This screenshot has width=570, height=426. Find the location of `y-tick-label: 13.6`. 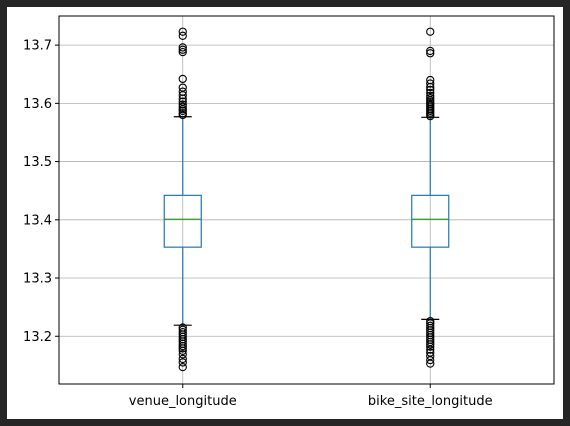

y-tick-label: 13.6 is located at coordinates (37, 104).